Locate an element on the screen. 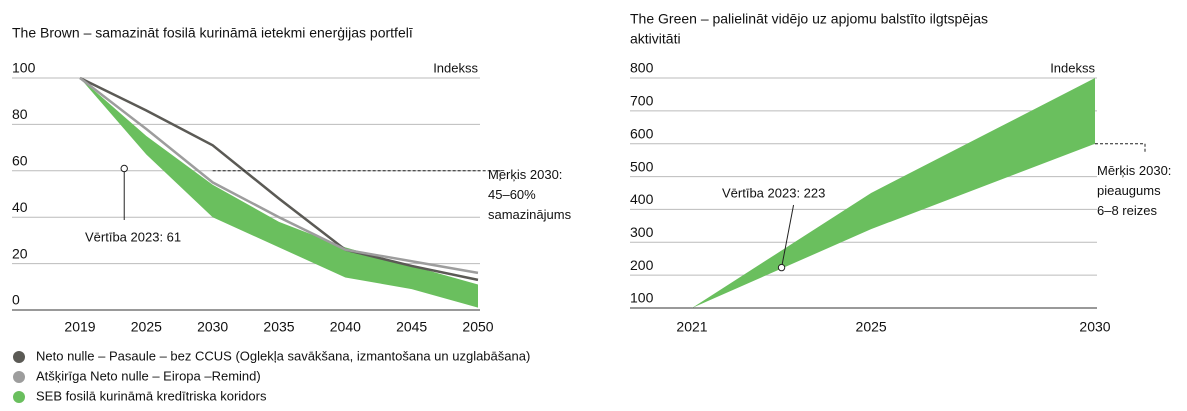 Image resolution: width=1187 pixels, height=411 pixels. legend-label: SEB fosilā kurināmā kredītriska koridors is located at coordinates (151, 395).